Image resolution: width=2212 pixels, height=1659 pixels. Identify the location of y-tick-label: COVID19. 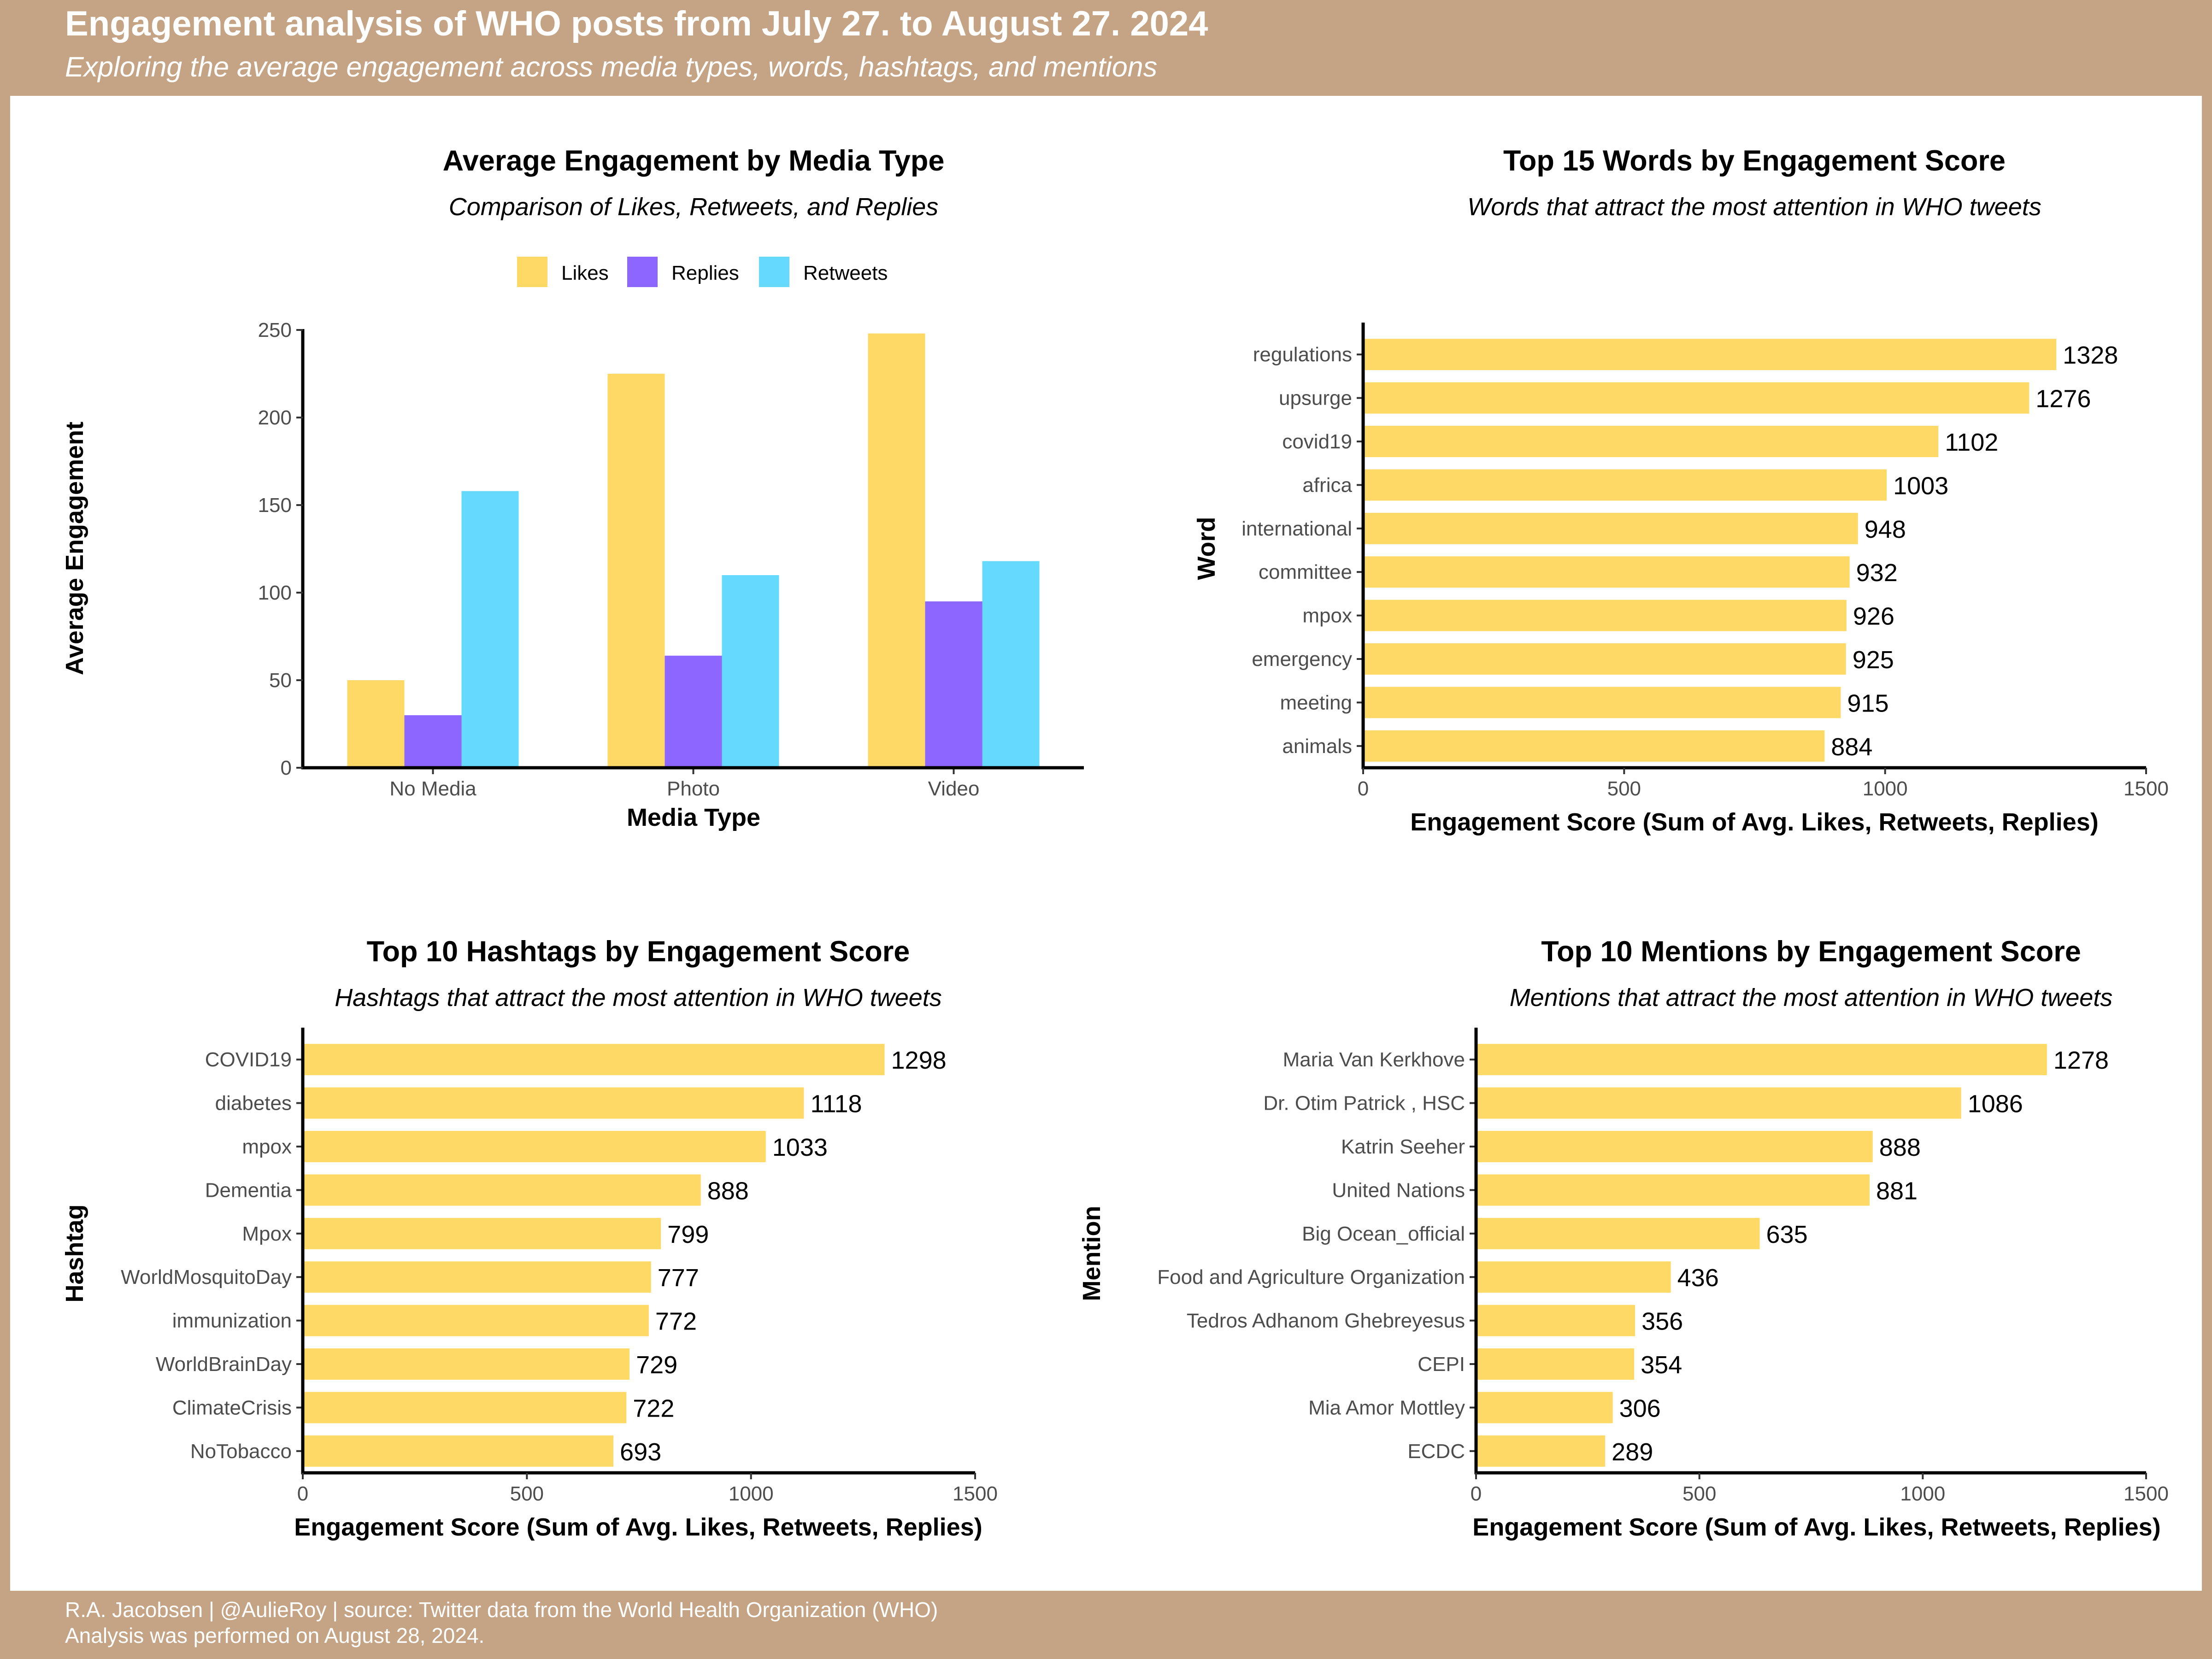
(248, 1059).